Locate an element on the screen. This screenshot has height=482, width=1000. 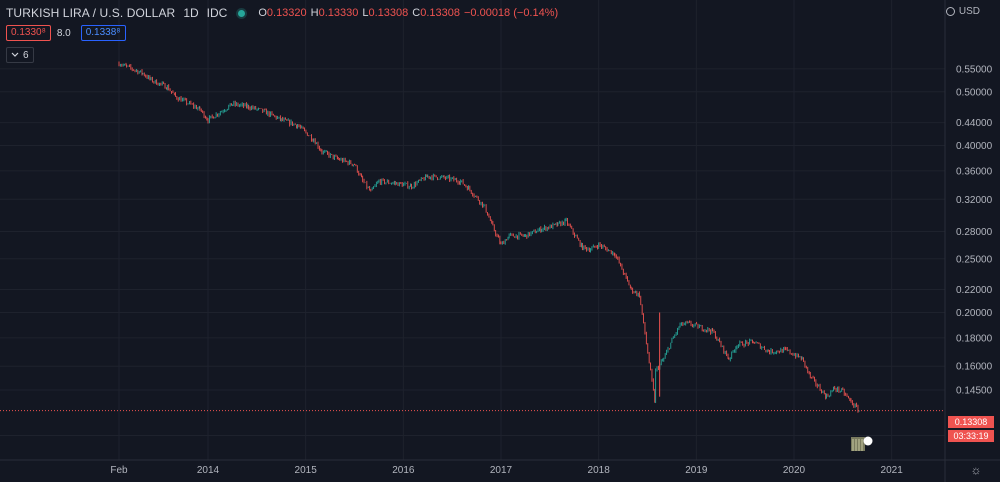
y-tick-label: 0.14500 is located at coordinates (974, 390).